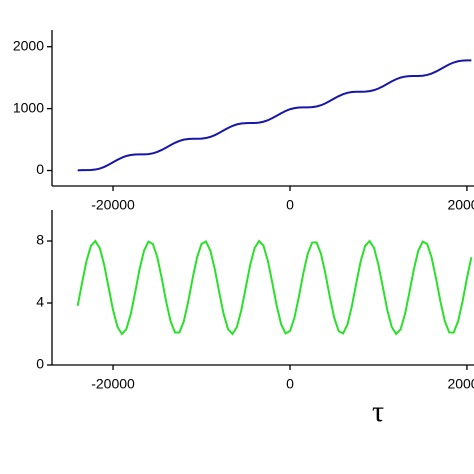 The height and width of the screenshot is (474, 474). What do you see at coordinates (378, 411) in the screenshot?
I see `x-axis-label: τ` at bounding box center [378, 411].